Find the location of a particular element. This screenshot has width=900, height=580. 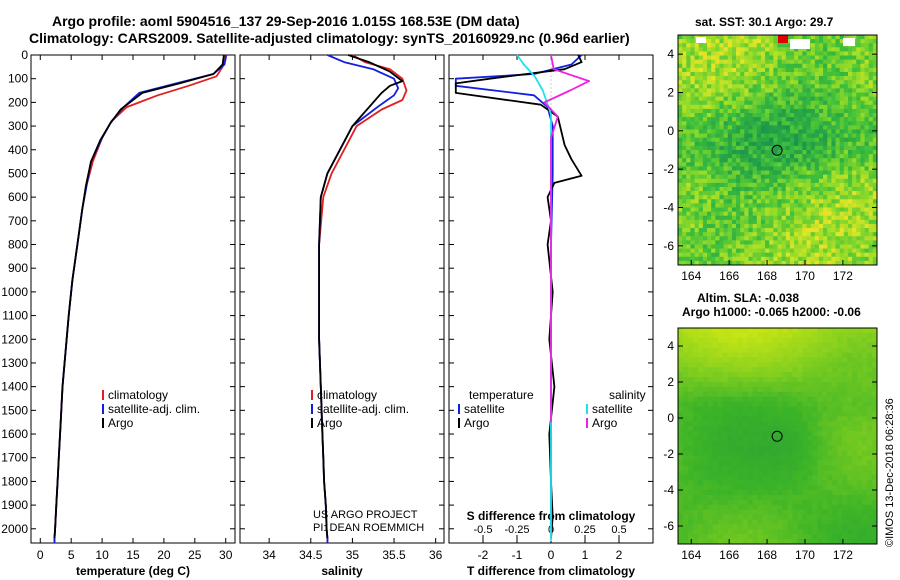

x-axis-label: T difference from climatology is located at coordinates (551, 571).